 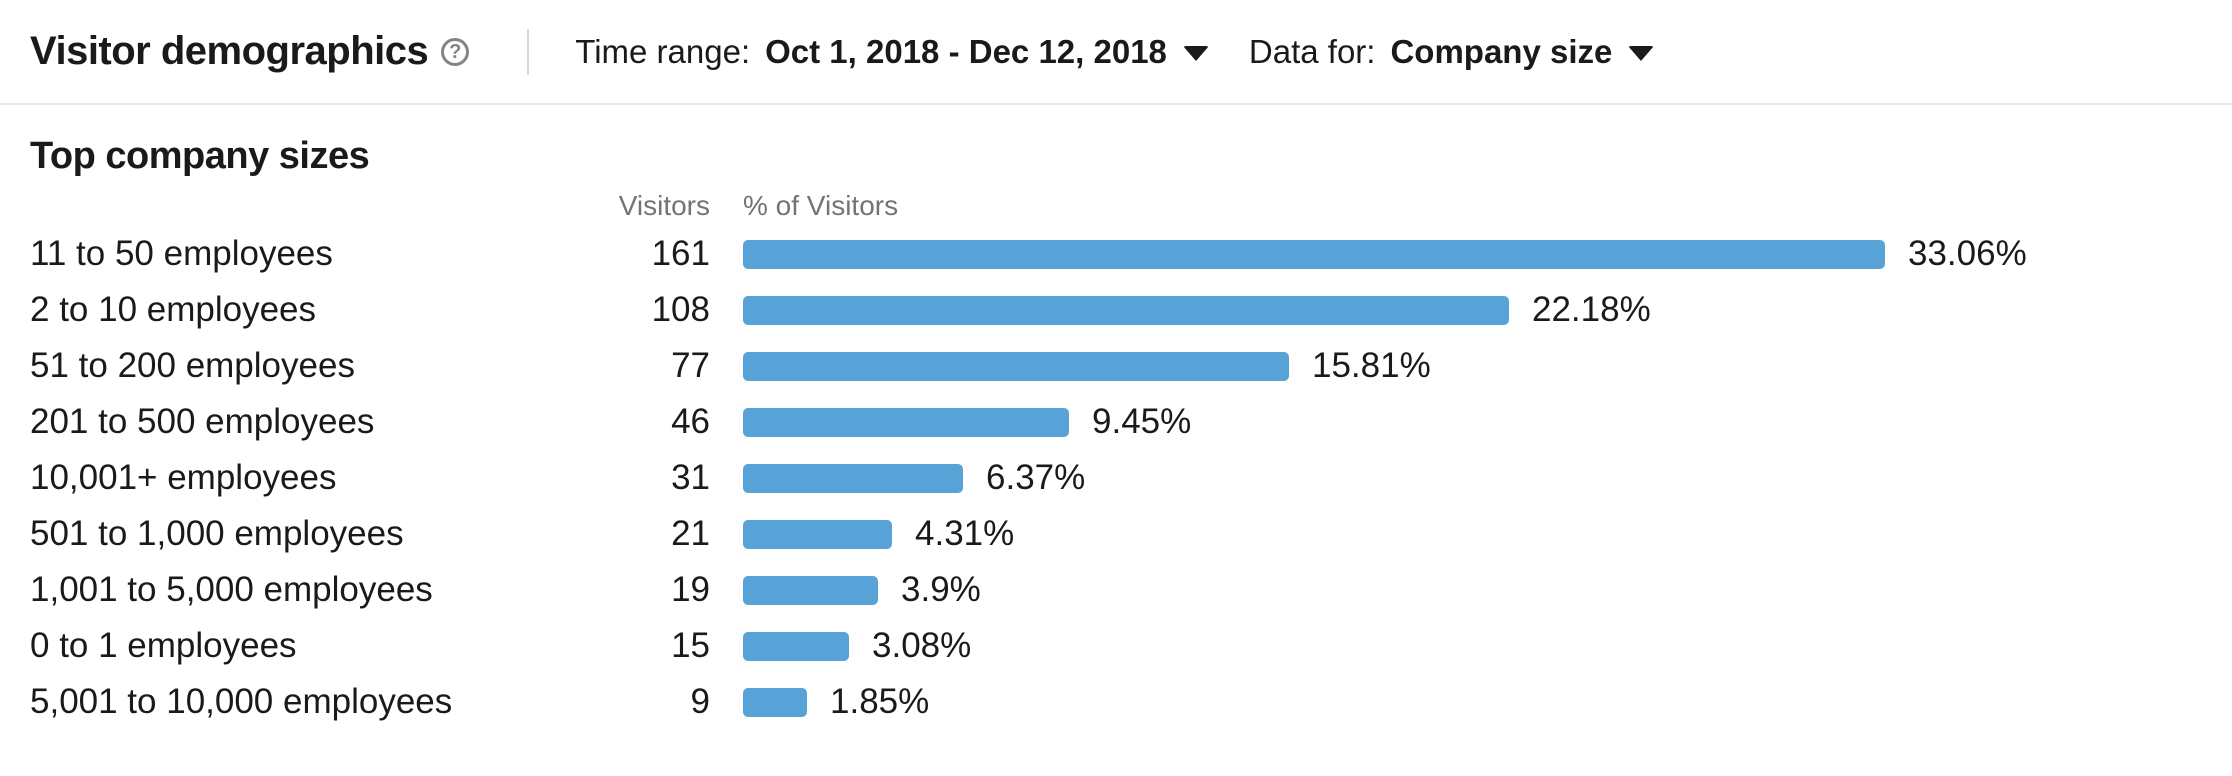 I want to click on row-label: 10,001+ employees, so click(x=183, y=477).